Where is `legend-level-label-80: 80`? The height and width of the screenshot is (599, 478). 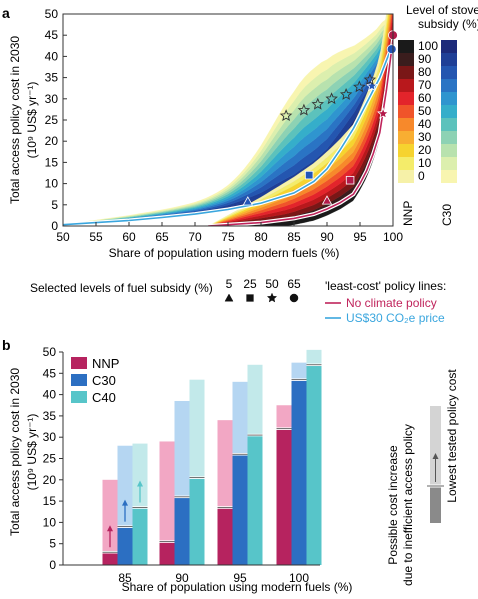 legend-level-label-80: 80 is located at coordinates (425, 72).